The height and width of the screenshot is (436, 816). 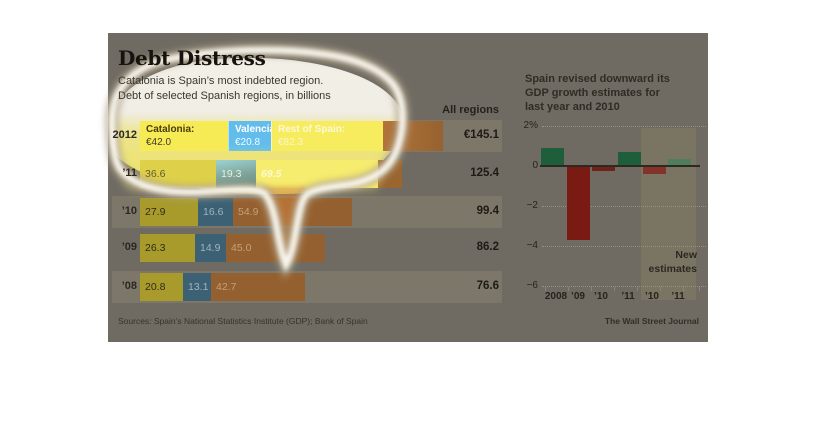 What do you see at coordinates (678, 296) in the screenshot?
I see `x-tick-11-new: ’11` at bounding box center [678, 296].